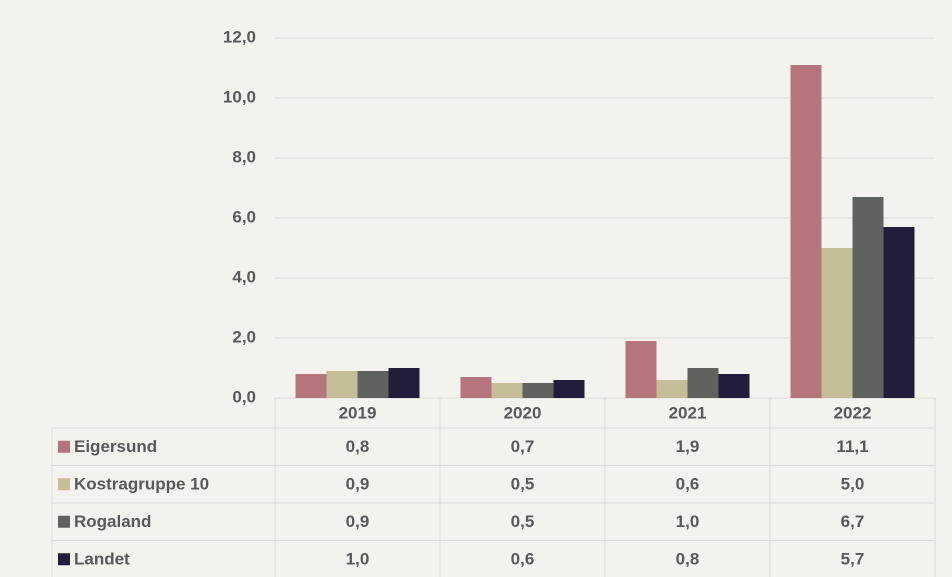  What do you see at coordinates (853, 484) in the screenshot?
I see `data-label: 5,0` at bounding box center [853, 484].